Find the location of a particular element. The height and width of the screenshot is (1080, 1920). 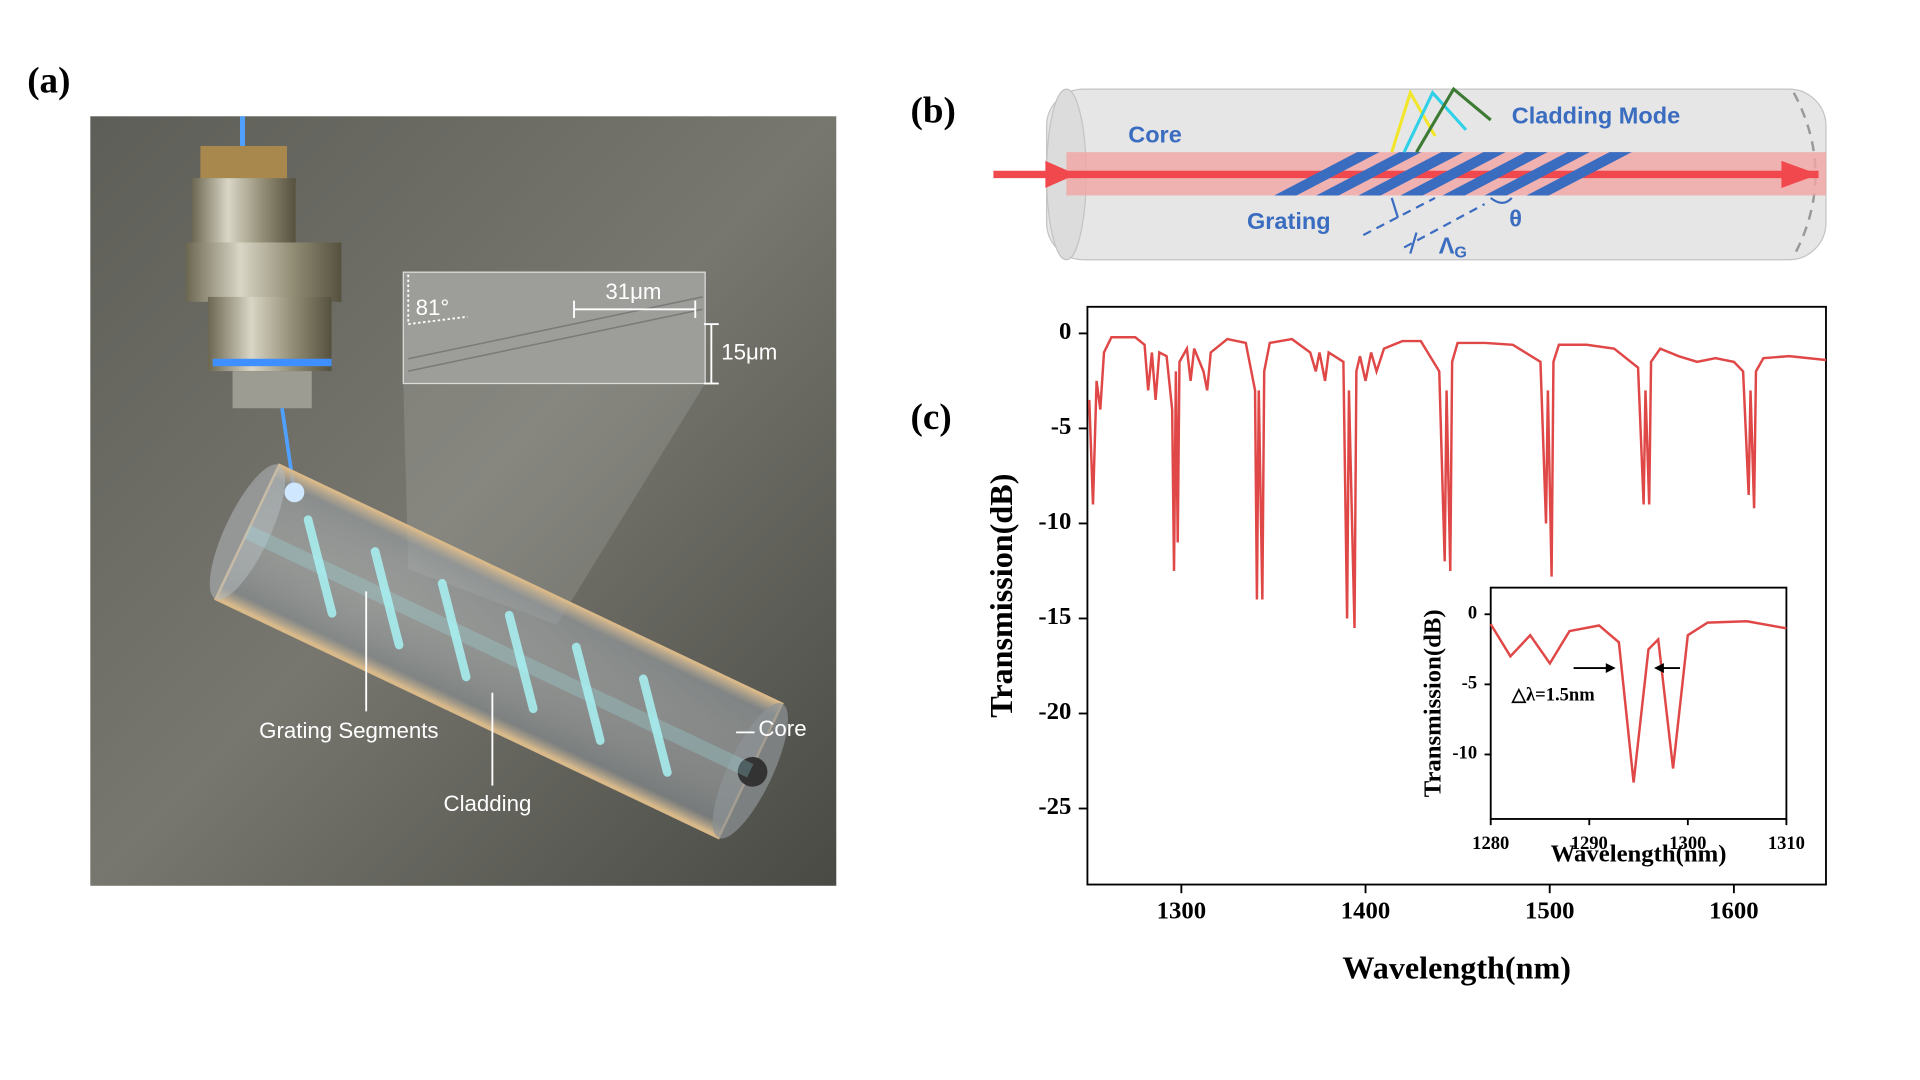

label: Grating is located at coordinates (1289, 221).